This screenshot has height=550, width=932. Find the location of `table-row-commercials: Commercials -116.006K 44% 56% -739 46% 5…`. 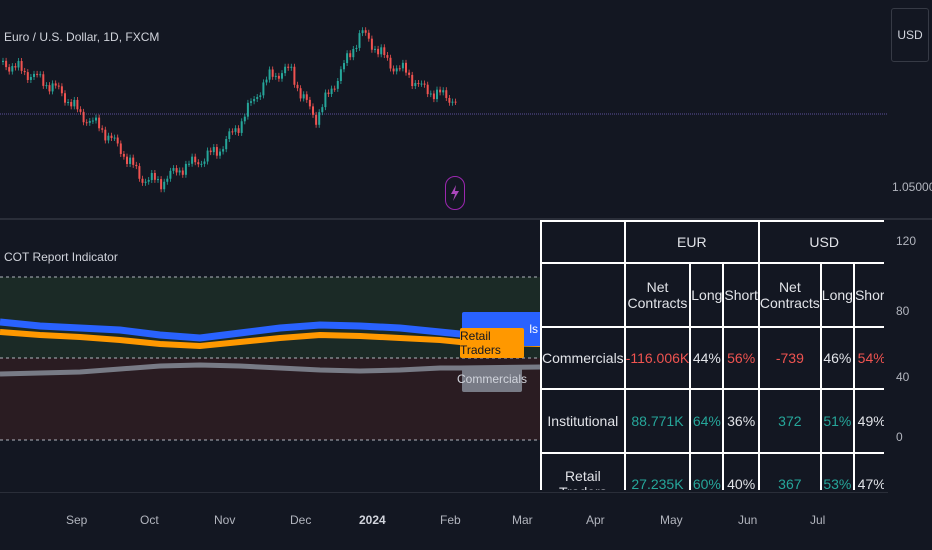

table-row-commercials: Commercials -116.006K 44% 56% -739 46% 5… is located at coordinates (712, 358).